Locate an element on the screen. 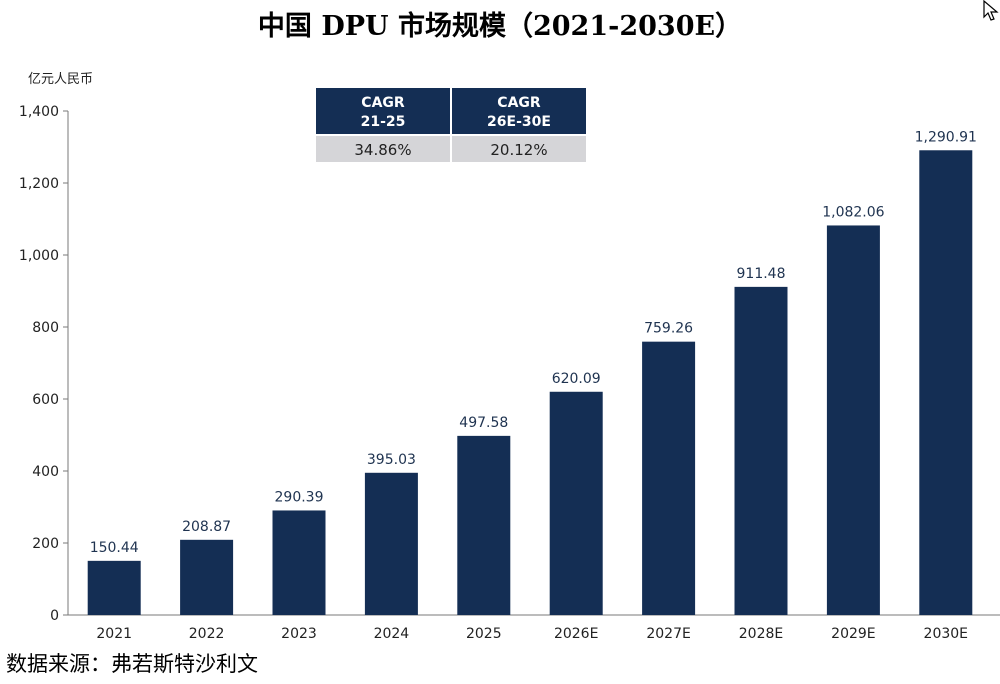 The width and height of the screenshot is (1000, 684). bar-value-label: 395.03 is located at coordinates (391, 460).